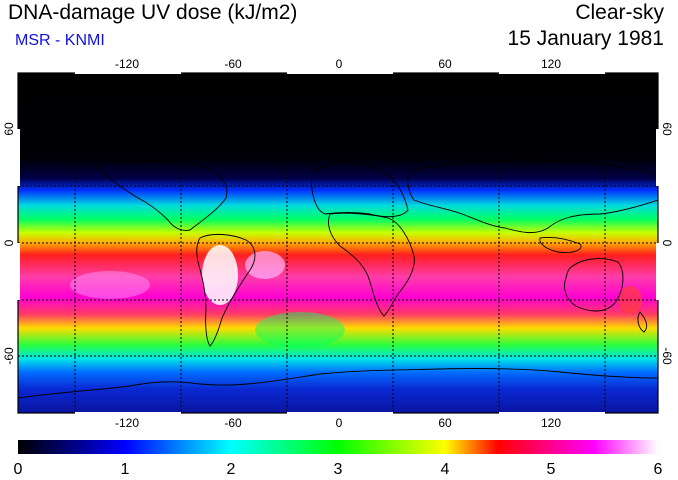 This screenshot has width=678, height=480. Describe the element at coordinates (445, 423) in the screenshot. I see `bottom-tick-label: 60` at that location.